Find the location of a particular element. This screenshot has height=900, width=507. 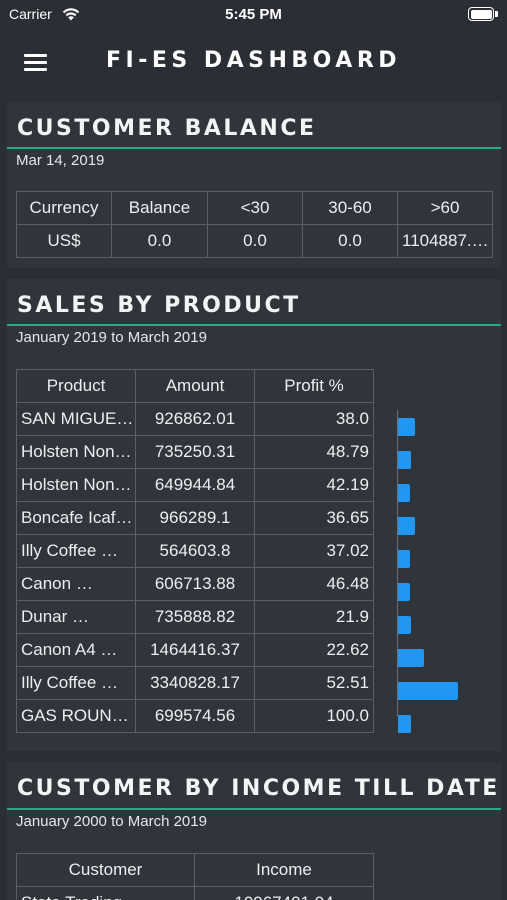

table-cell: 46.48 is located at coordinates (314, 584).